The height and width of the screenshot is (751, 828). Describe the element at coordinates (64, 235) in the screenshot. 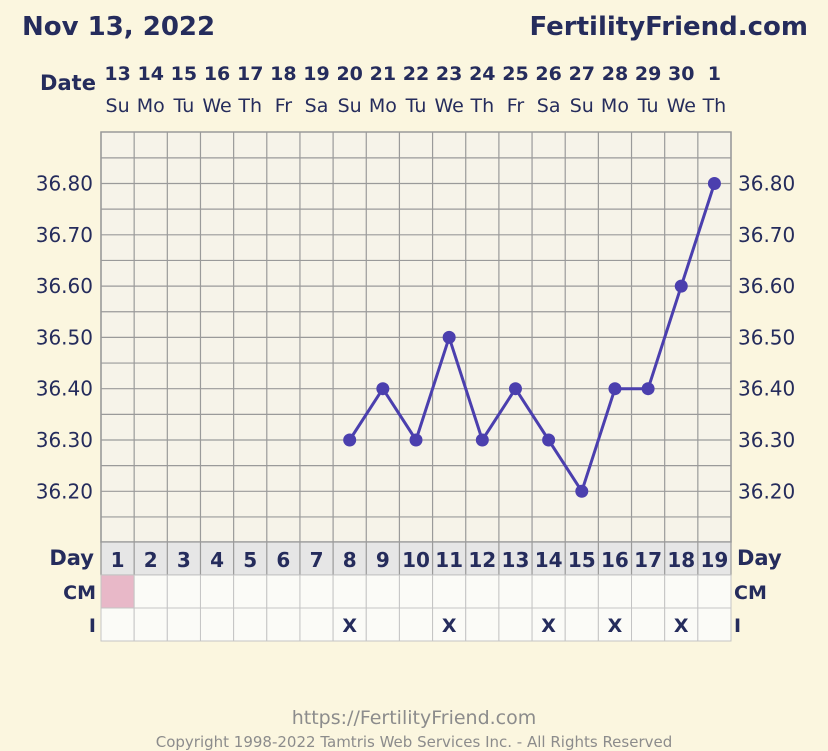

I see `y-tick-label-left: 36.70` at that location.